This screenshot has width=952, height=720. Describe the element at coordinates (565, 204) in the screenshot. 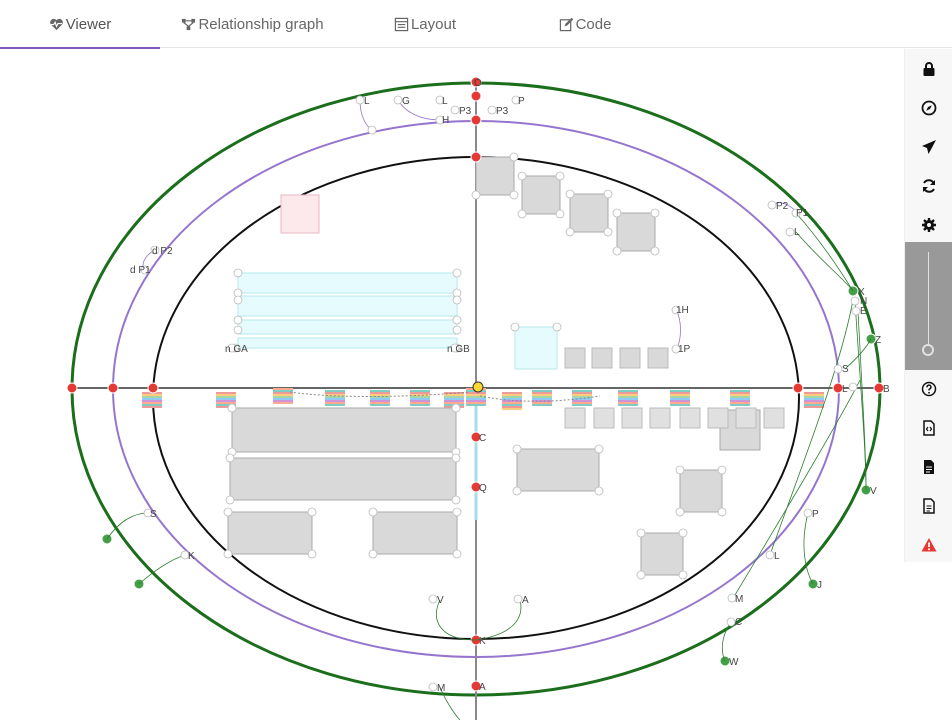

I see `upper-right-boxes` at that location.